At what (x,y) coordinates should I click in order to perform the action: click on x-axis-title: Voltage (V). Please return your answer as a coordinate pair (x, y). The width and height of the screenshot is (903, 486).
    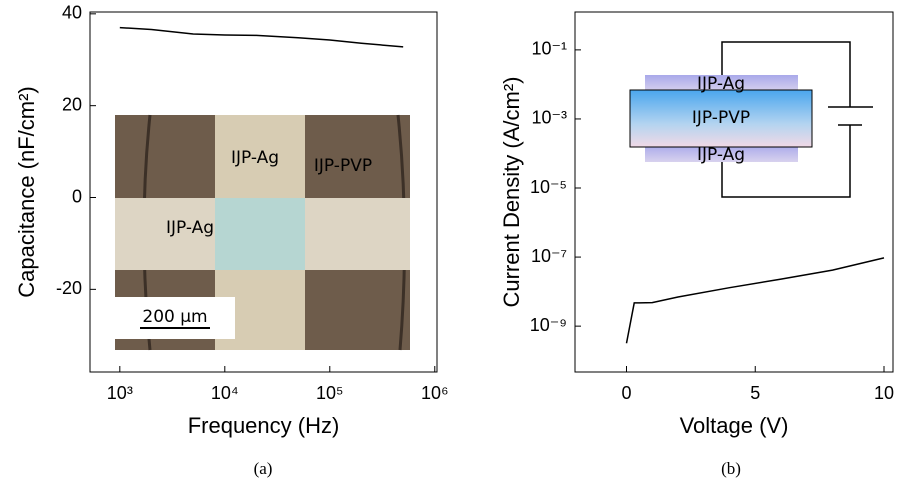
    Looking at the image, I should click on (734, 425).